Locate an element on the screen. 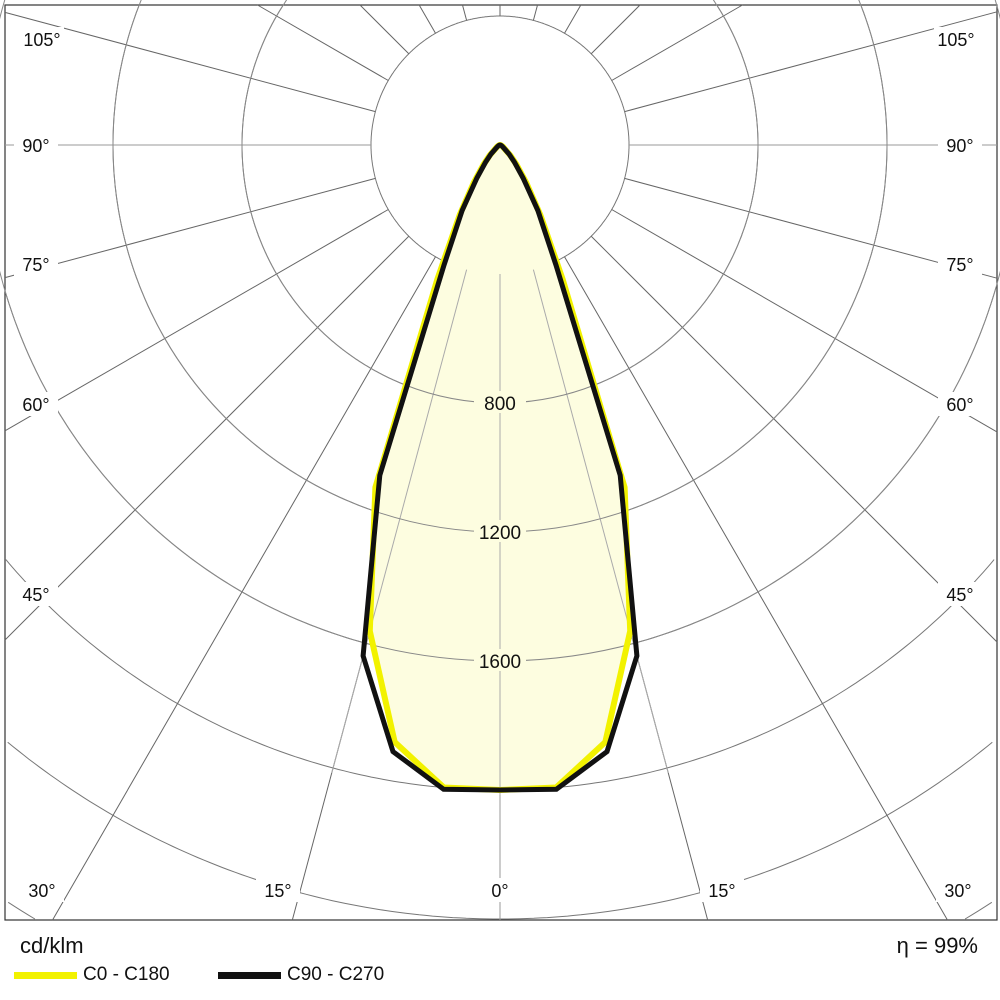  angle-label: 0° is located at coordinates (499, 891).